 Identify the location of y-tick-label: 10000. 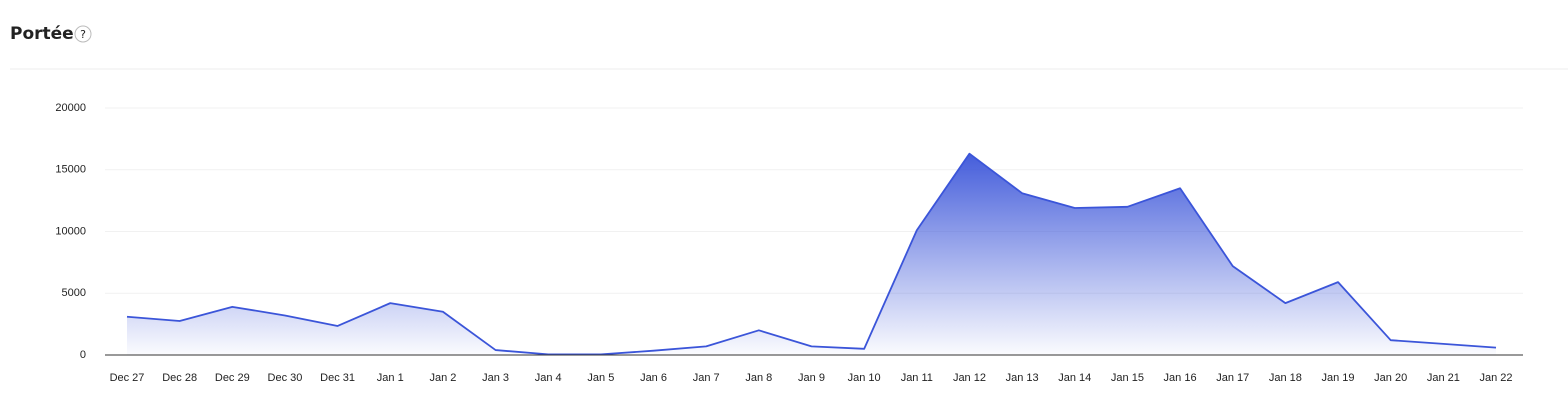
(70, 231).